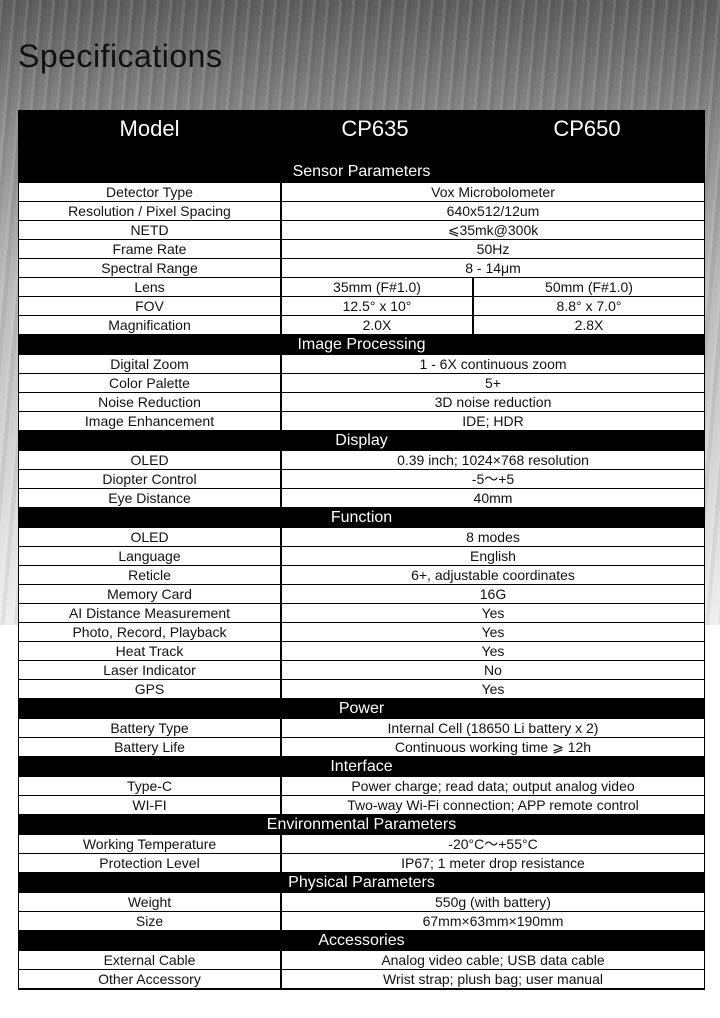  What do you see at coordinates (493, 268) in the screenshot?
I see `row-value: 8 - 14μm` at bounding box center [493, 268].